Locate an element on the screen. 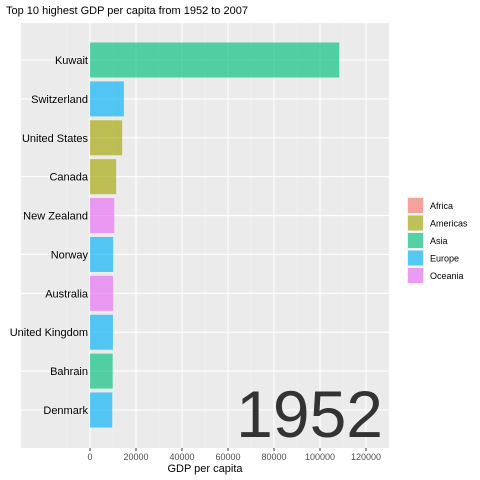 Image resolution: width=480 pixels, height=480 pixels. x-tick-label: 80000 is located at coordinates (273, 457).